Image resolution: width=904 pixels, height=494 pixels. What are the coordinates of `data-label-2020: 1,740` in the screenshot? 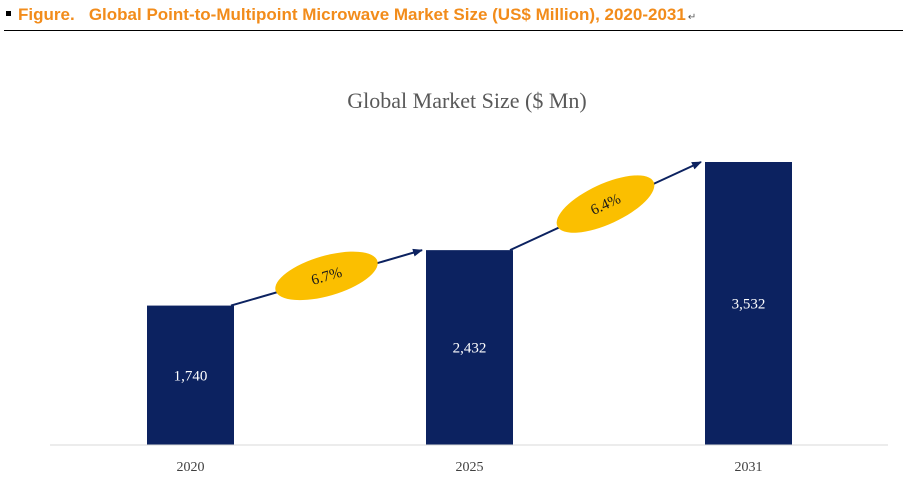 It's located at (191, 376).